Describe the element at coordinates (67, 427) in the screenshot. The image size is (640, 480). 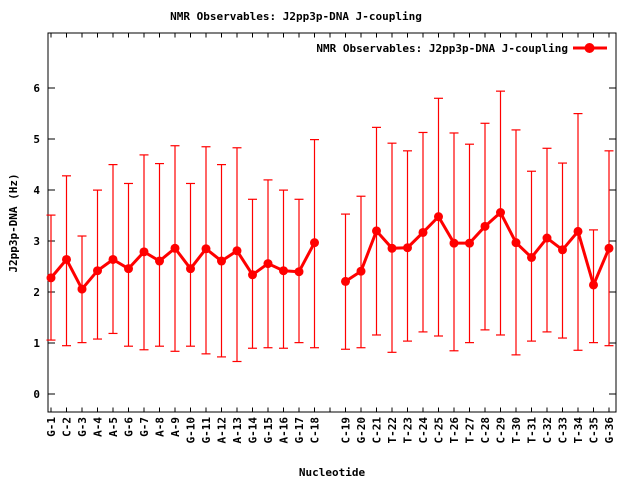
I see `x-tick-label: C-2` at that location.